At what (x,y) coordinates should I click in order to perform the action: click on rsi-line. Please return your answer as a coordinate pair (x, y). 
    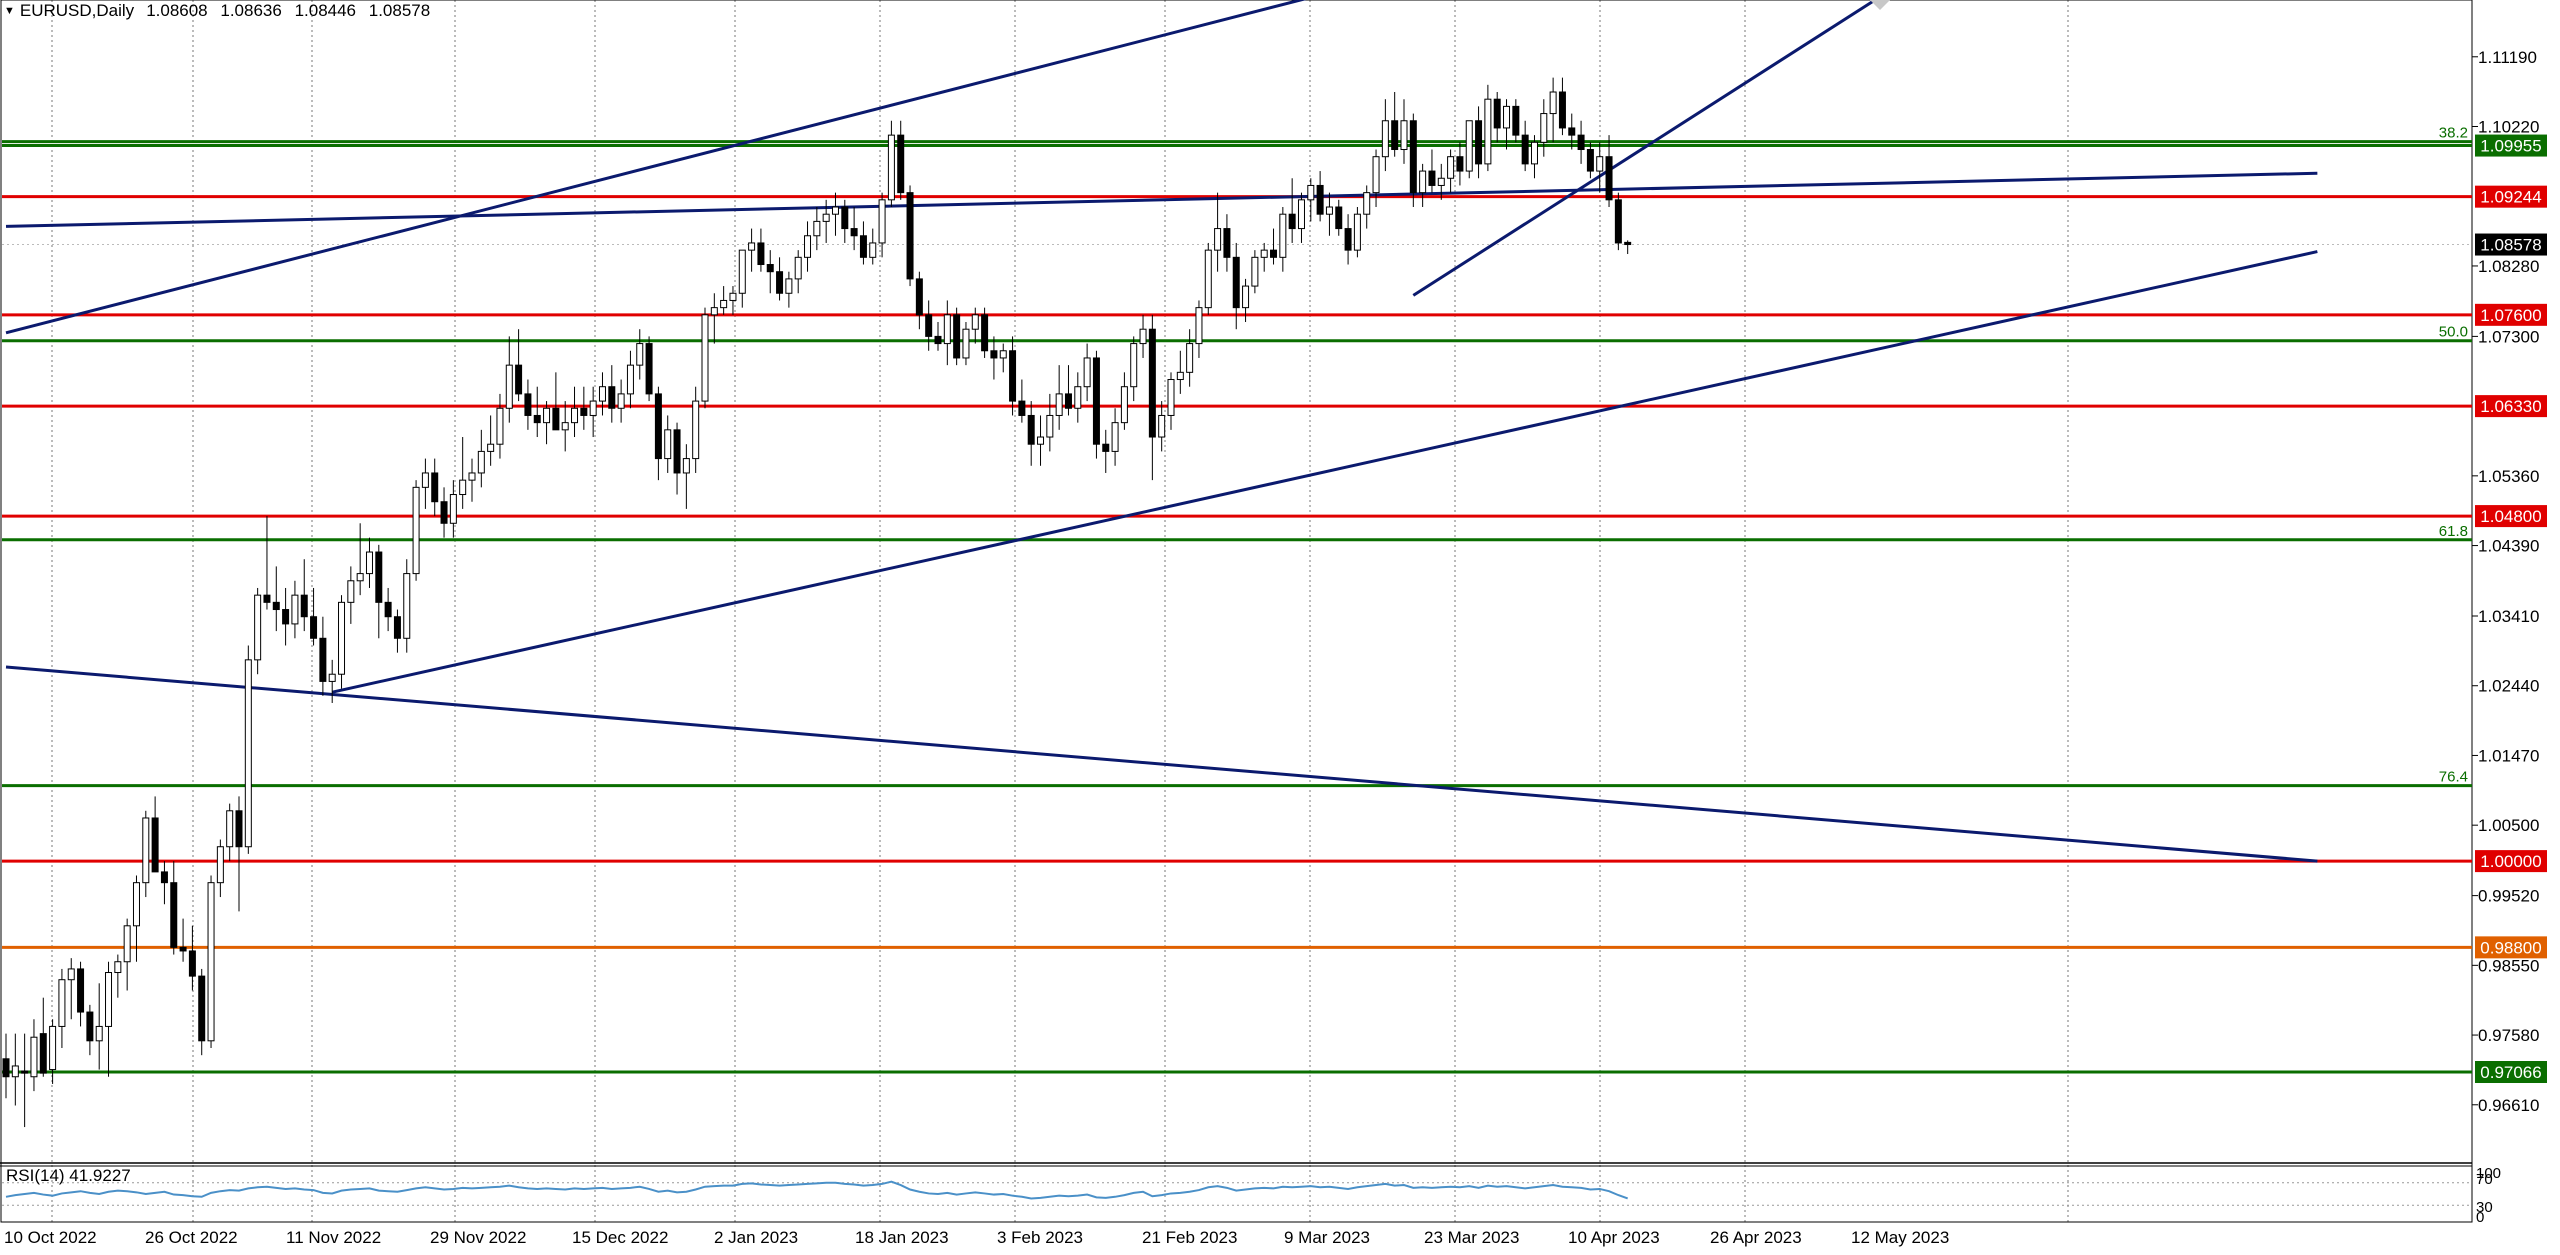
    Looking at the image, I should click on (817, 1190).